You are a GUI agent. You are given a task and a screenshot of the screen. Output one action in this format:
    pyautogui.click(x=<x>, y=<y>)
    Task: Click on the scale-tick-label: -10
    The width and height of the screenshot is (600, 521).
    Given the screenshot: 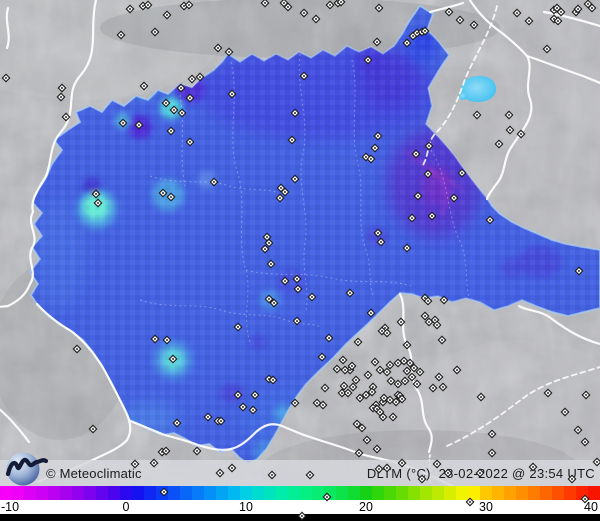 What is the action you would take?
    pyautogui.click(x=10, y=507)
    